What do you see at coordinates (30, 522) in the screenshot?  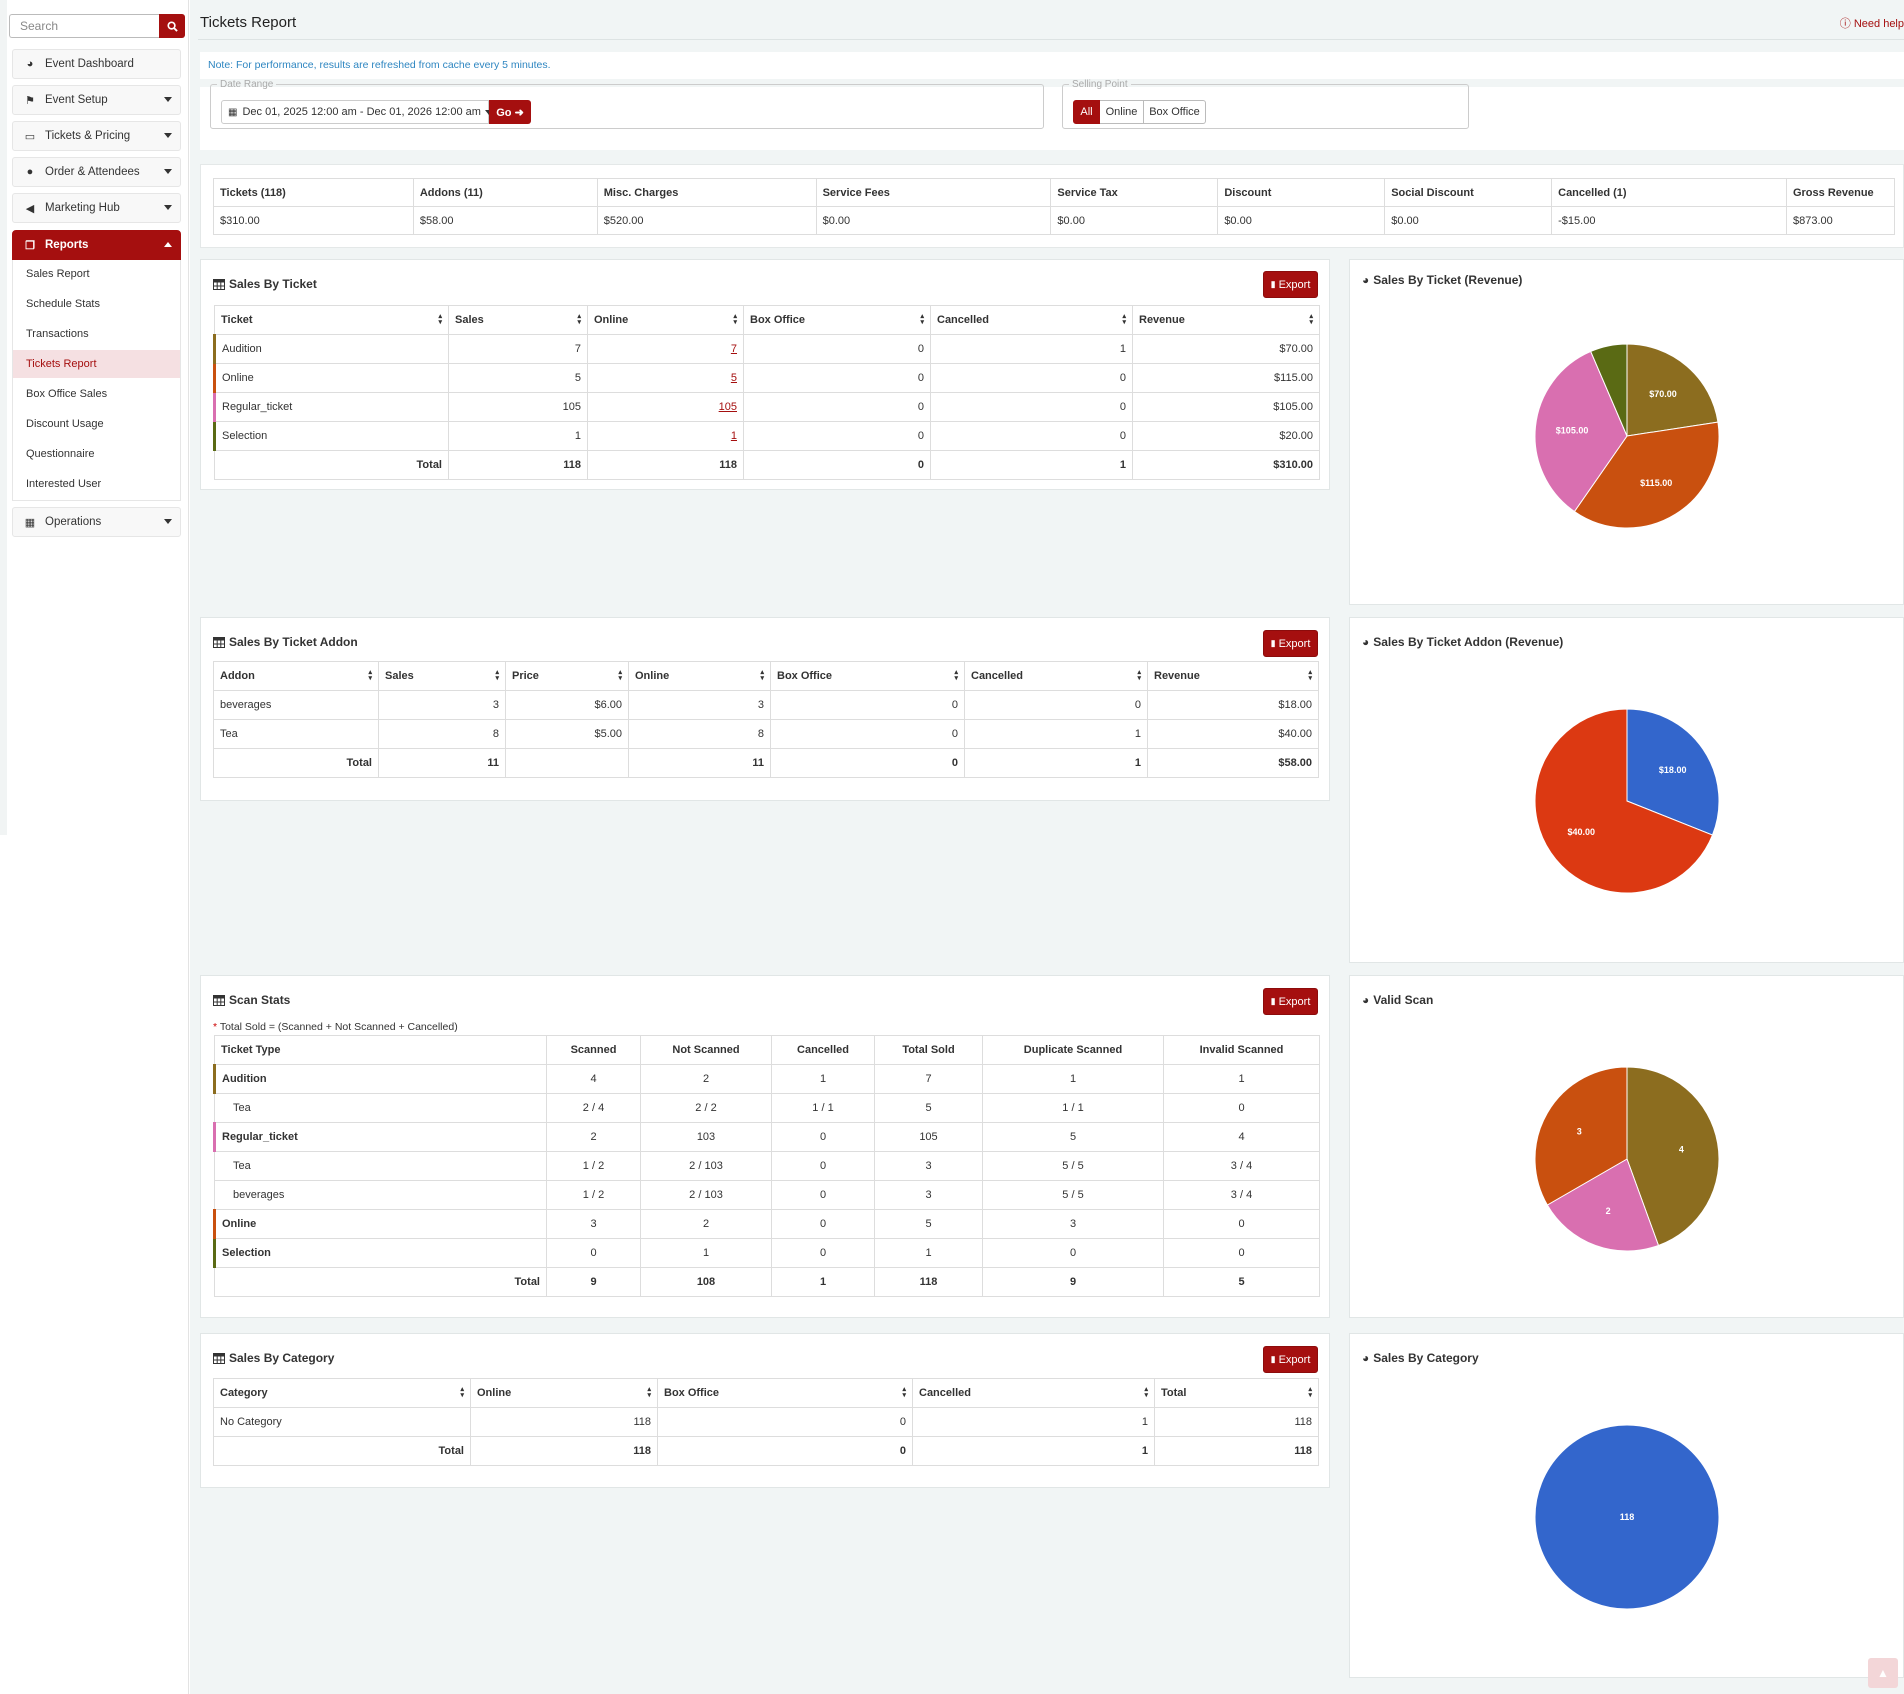 I see `operations-icon: ▦` at bounding box center [30, 522].